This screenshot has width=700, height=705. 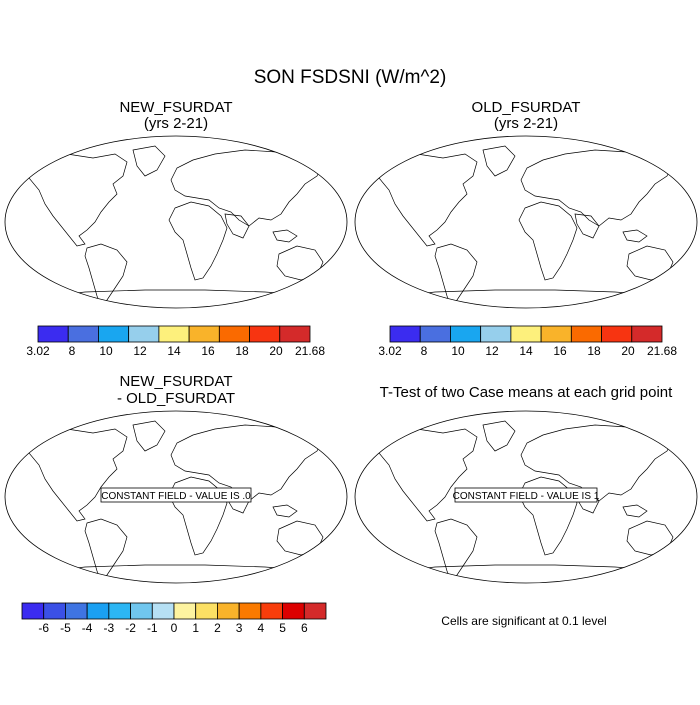 I want to click on colorbar-tick-label: 16, so click(x=208, y=351).